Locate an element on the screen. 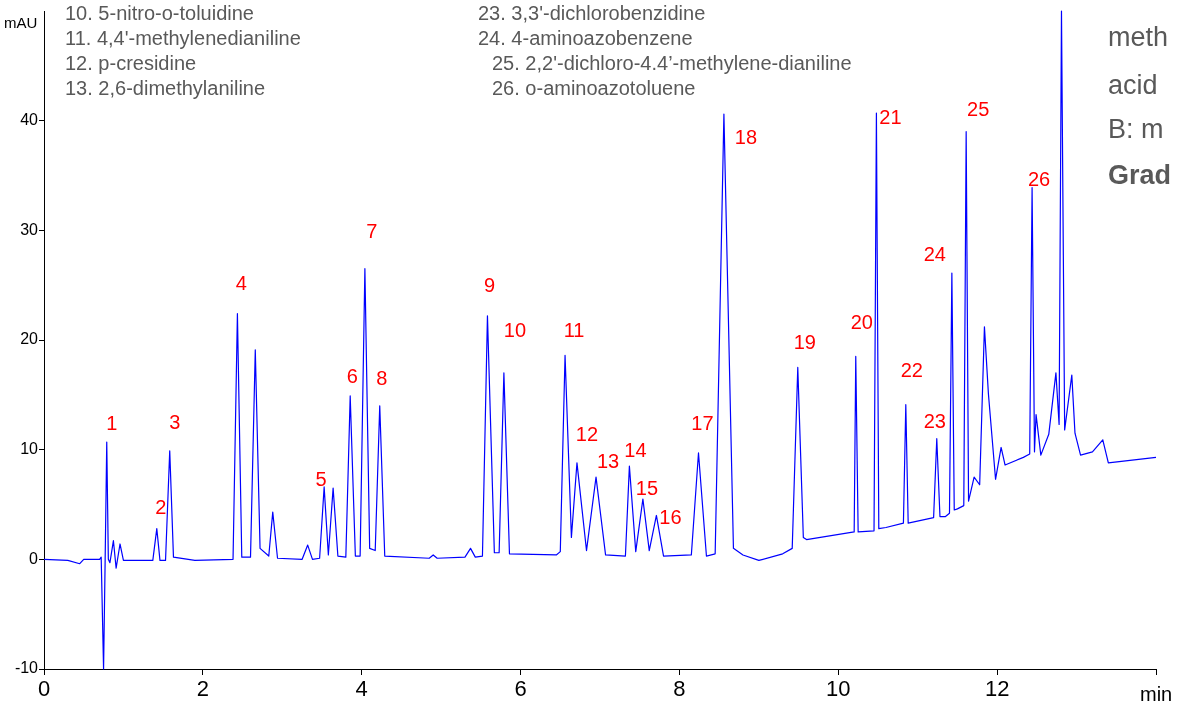  annotation: 23 is located at coordinates (934, 421).